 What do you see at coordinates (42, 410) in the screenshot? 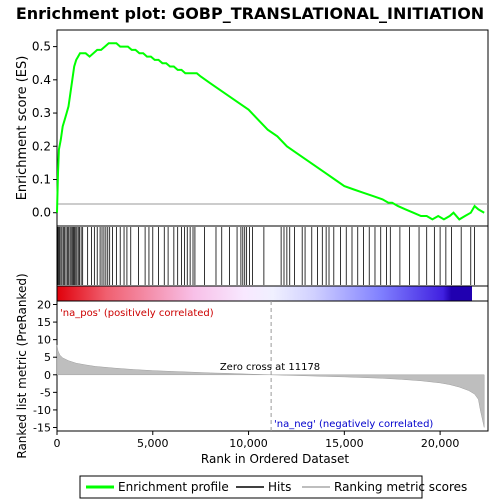
I see `metric-y-tick-label: -10` at bounding box center [42, 410].